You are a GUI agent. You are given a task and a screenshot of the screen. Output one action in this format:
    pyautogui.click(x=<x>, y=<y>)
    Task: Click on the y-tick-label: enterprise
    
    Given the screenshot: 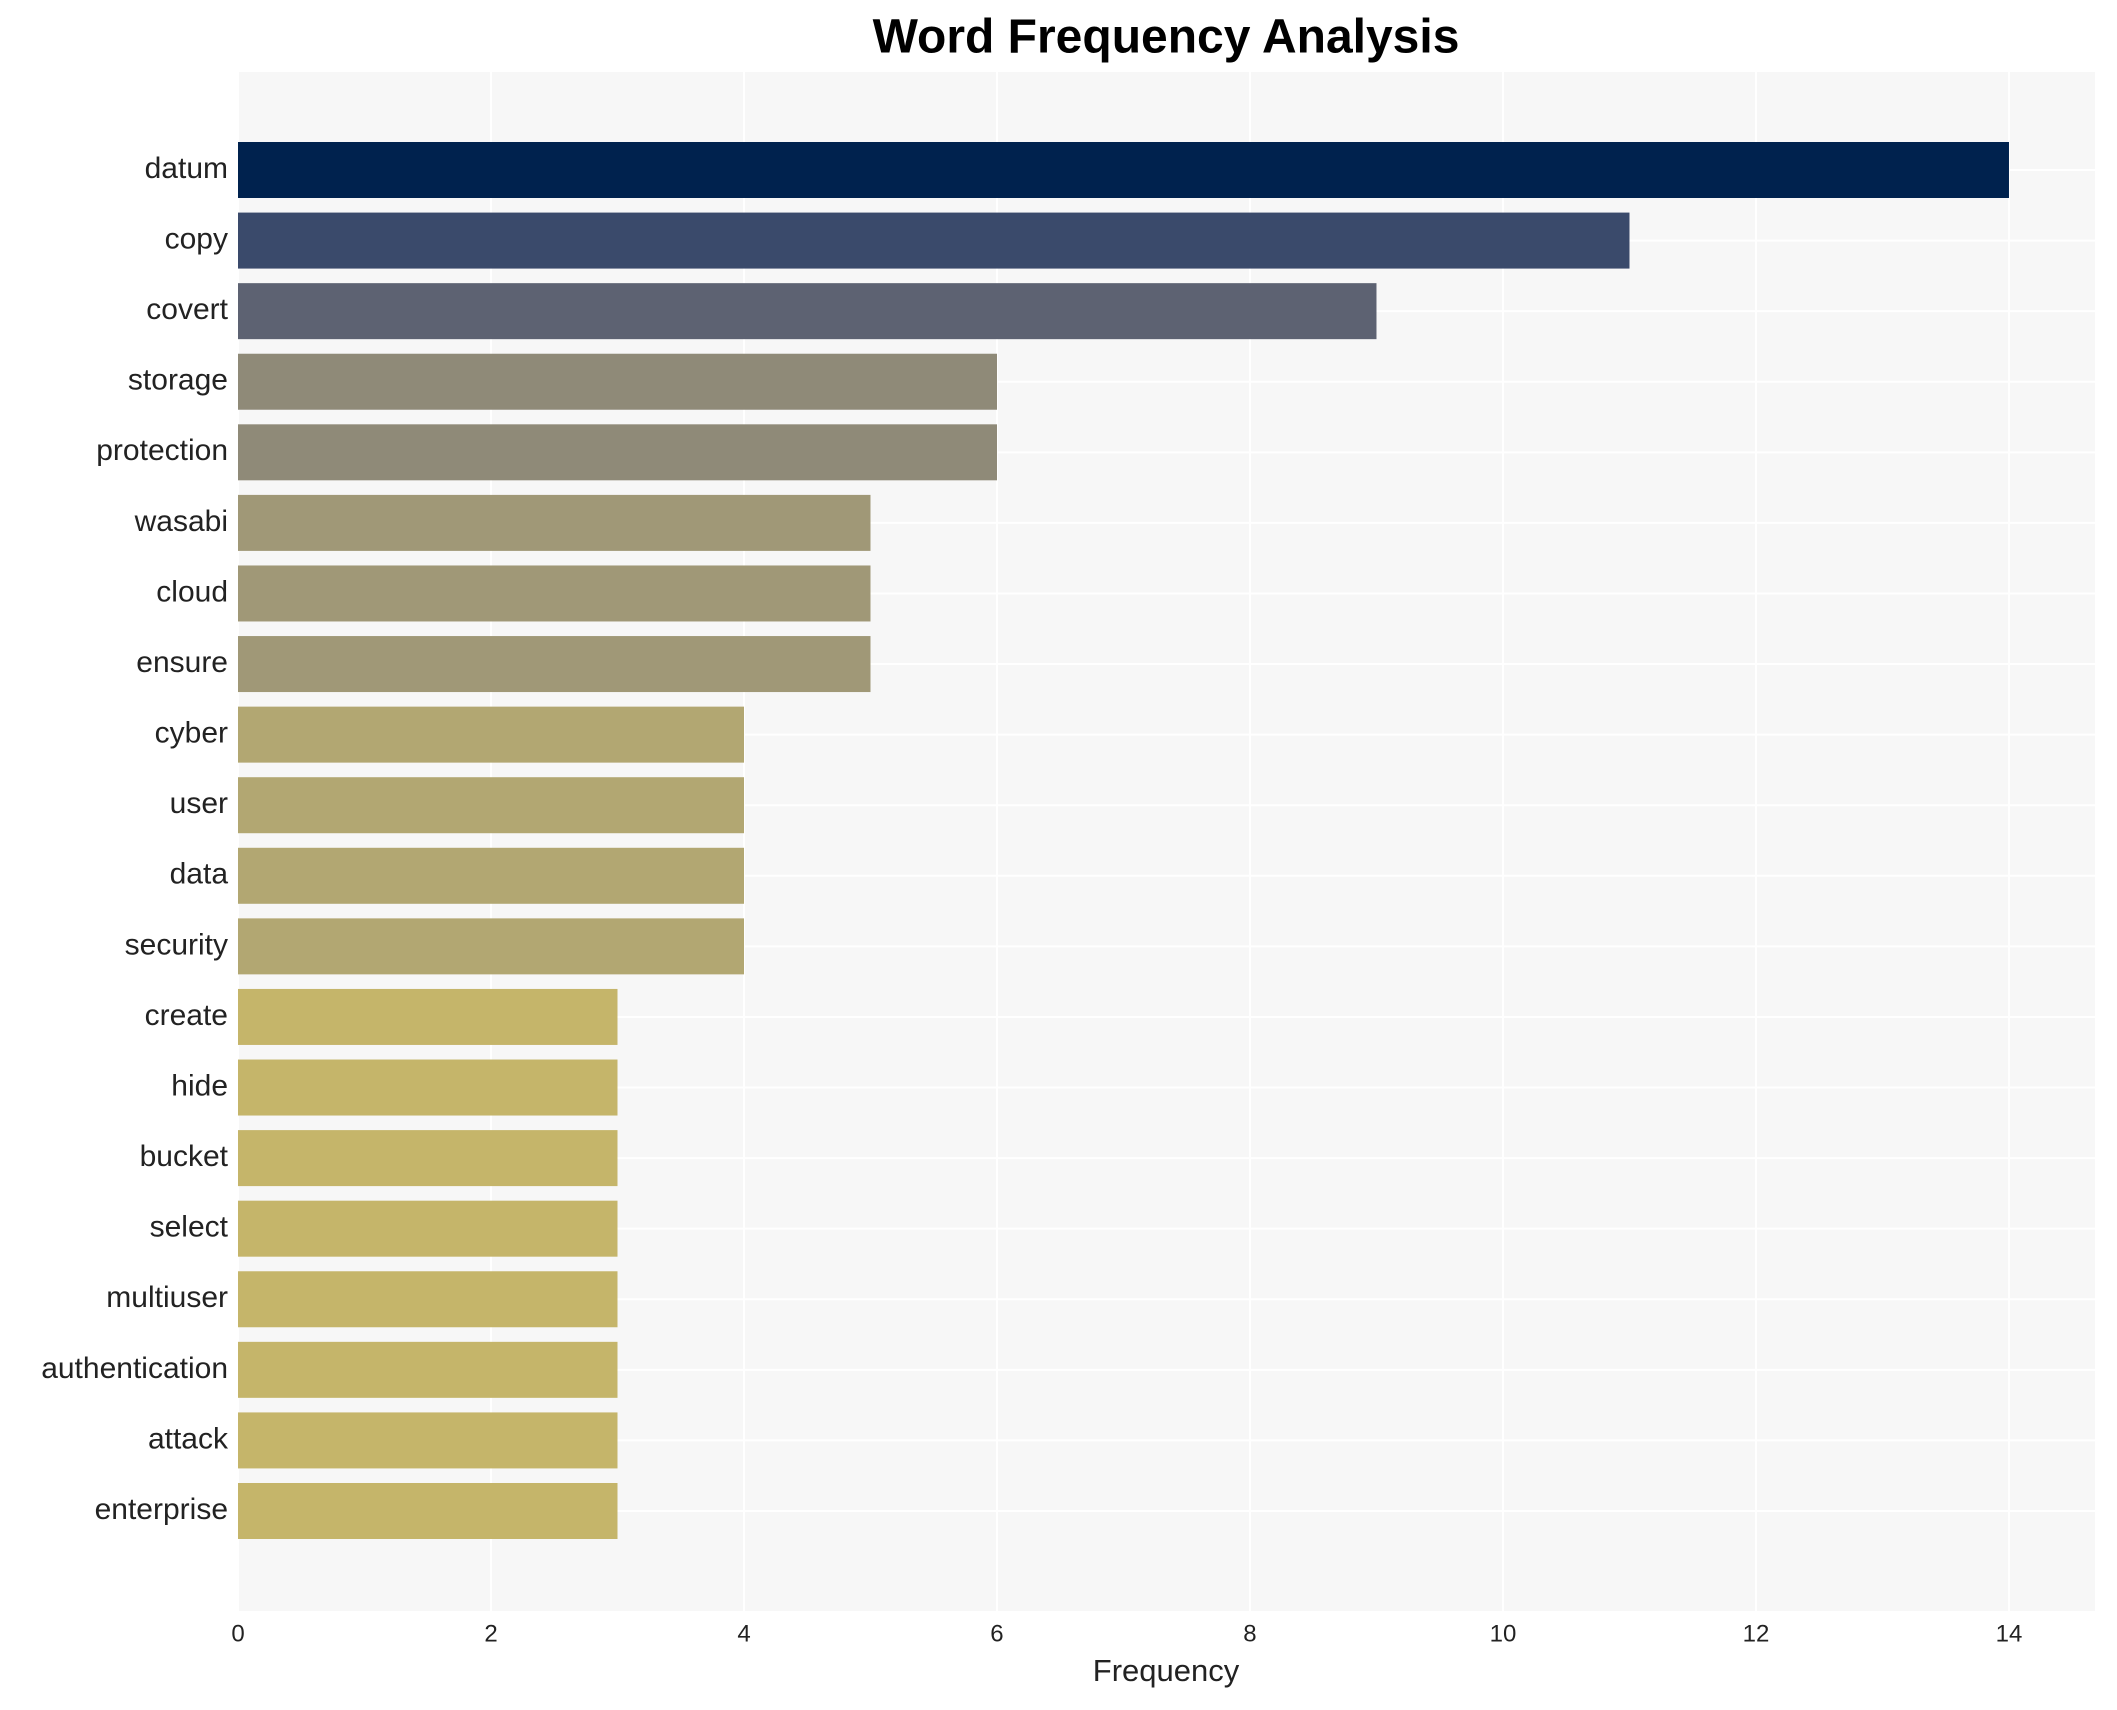 What is the action you would take?
    pyautogui.click(x=161, y=1509)
    